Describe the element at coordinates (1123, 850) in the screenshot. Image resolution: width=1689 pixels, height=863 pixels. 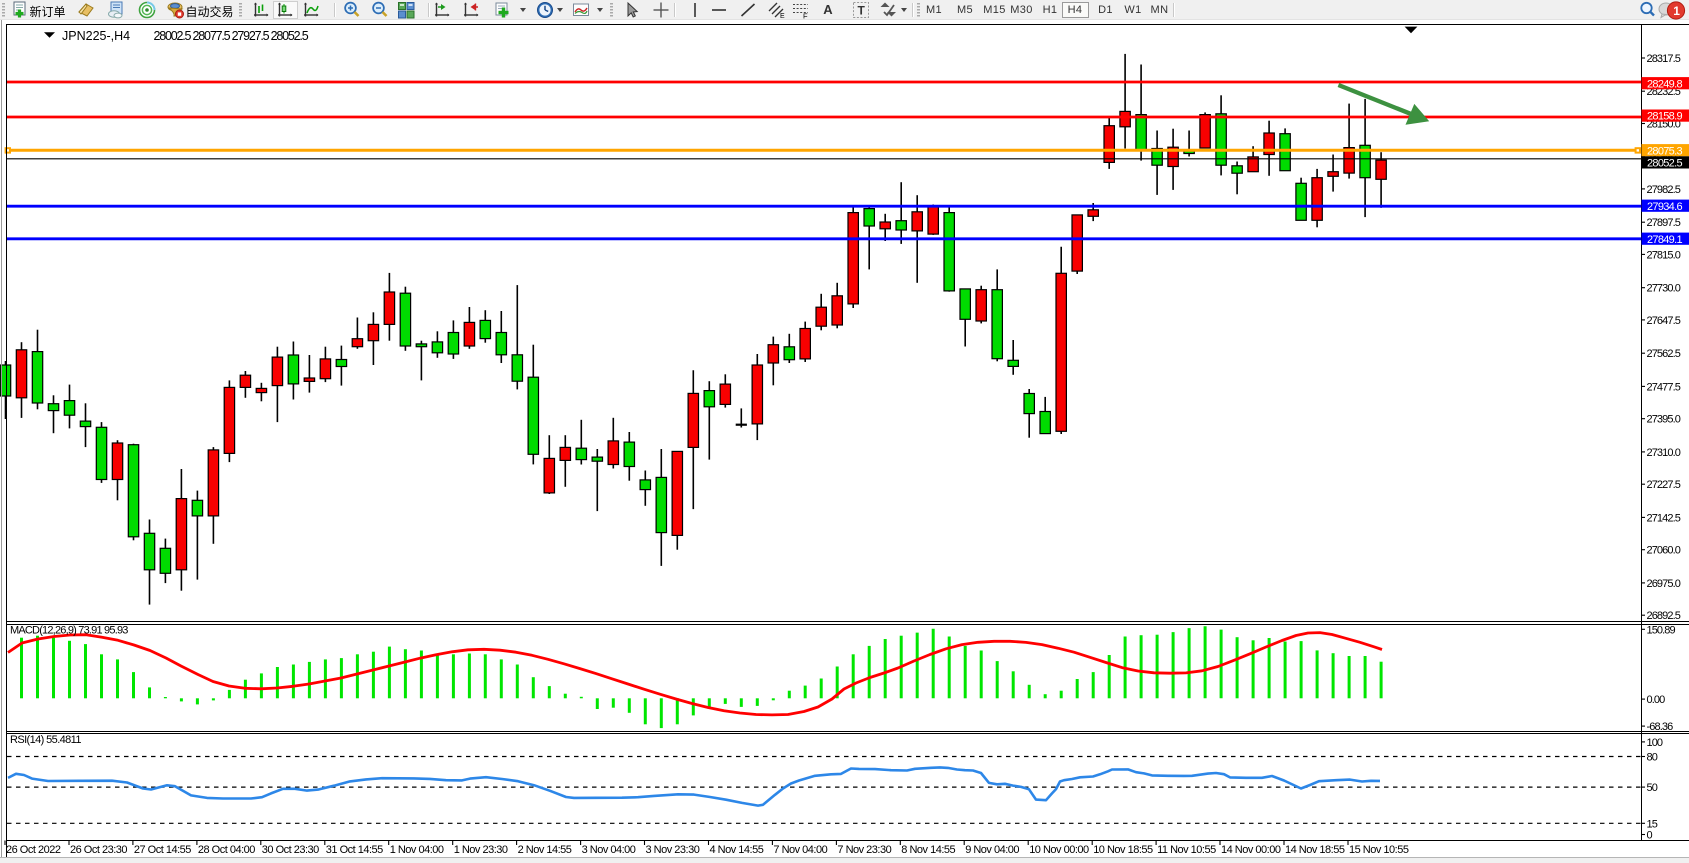
I see `svg-text: 10 Nov 18:55` at that location.